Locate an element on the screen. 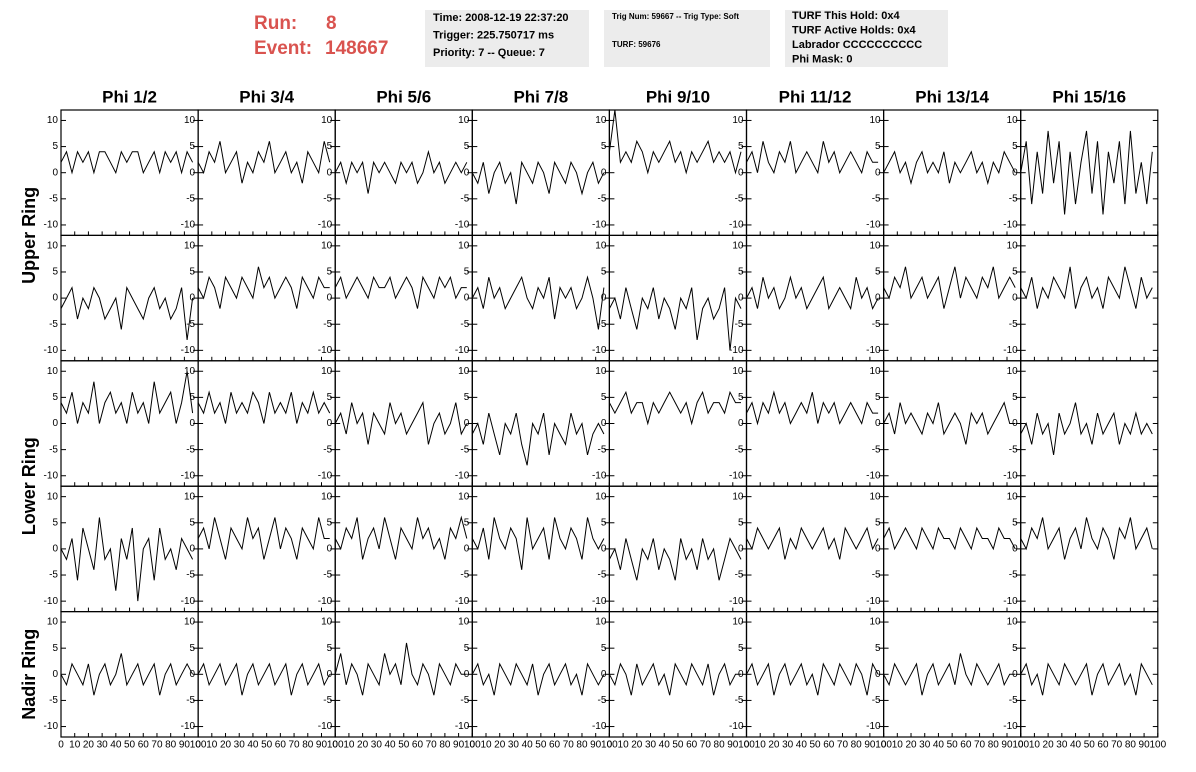  event-number: 148667 is located at coordinates (356, 48).